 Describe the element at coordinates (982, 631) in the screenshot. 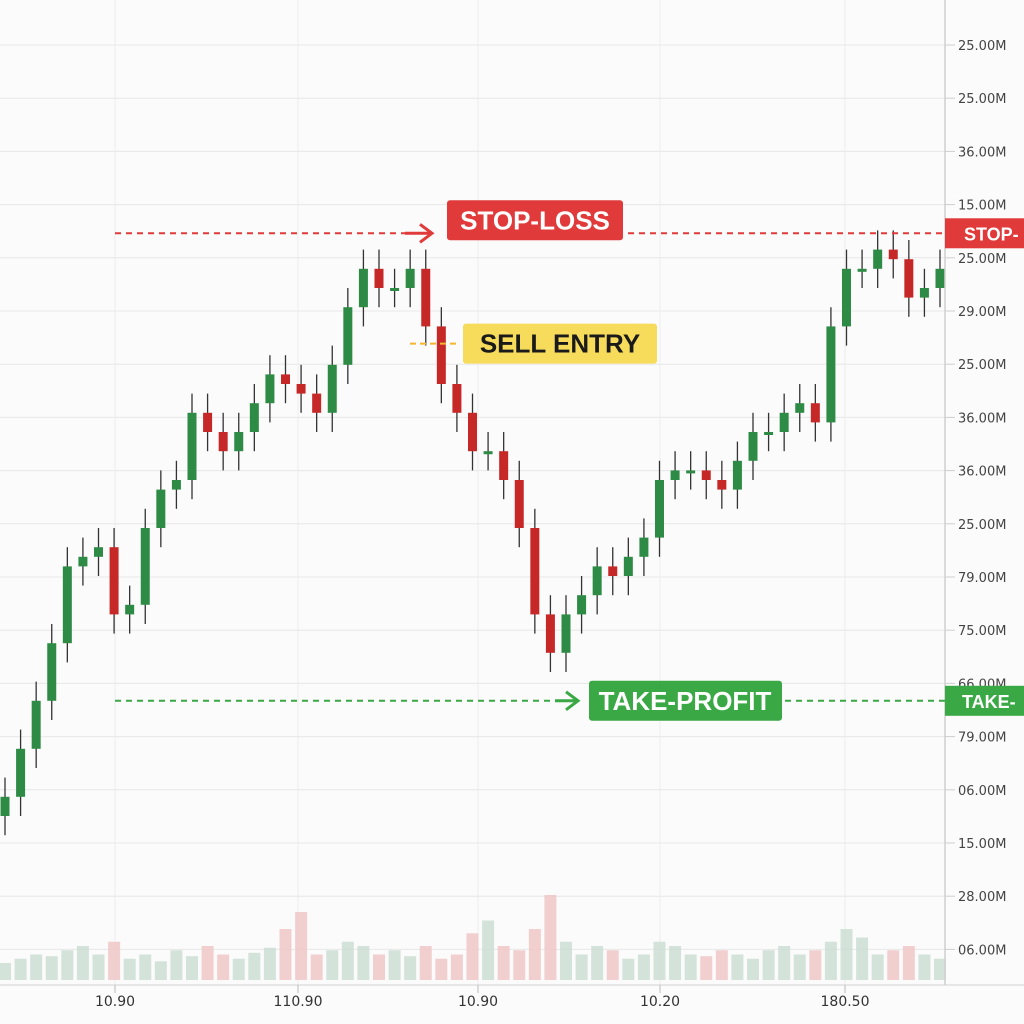

I see `y-tick-label: 75.00M` at that location.